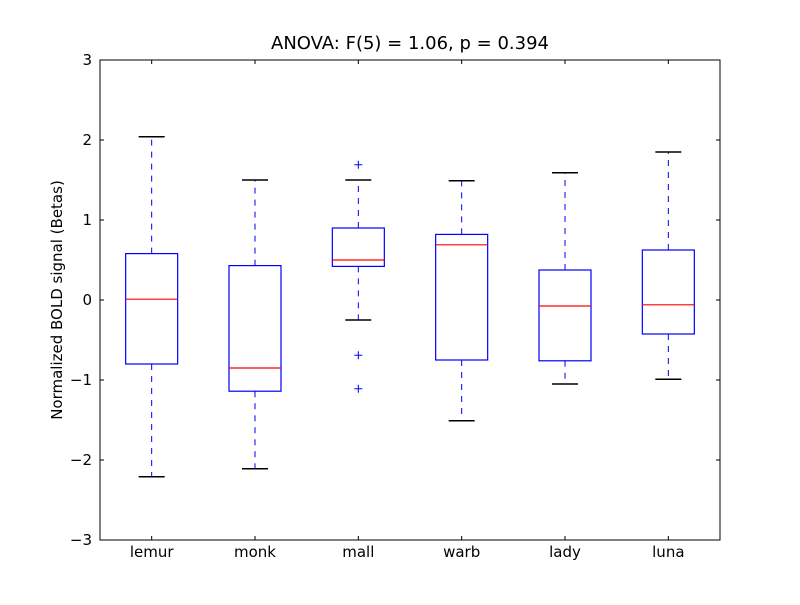 Image resolution: width=800 pixels, height=605 pixels. I want to click on box-lemur, so click(152, 309).